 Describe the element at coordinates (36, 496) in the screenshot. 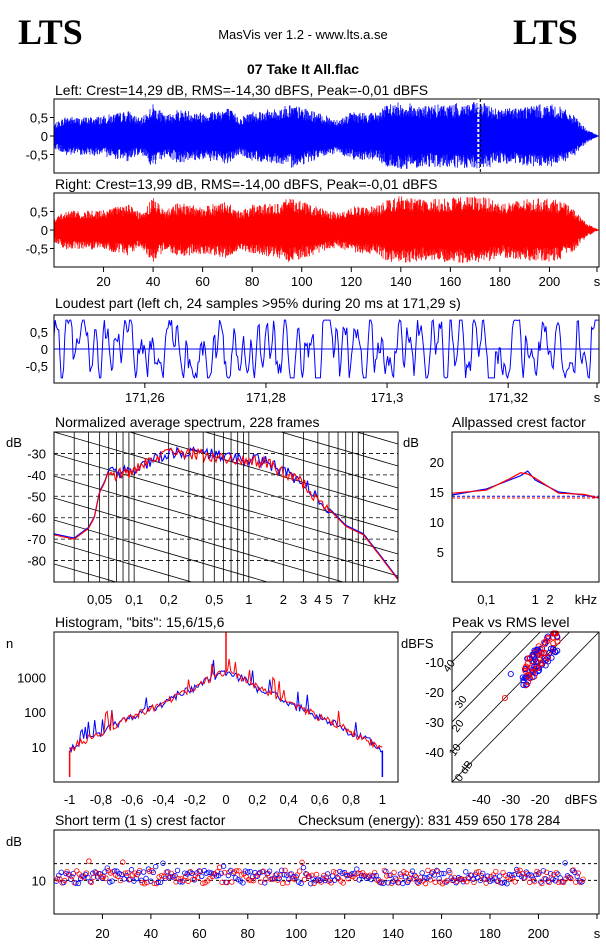

I see `spectrum-y-tick: -50` at that location.